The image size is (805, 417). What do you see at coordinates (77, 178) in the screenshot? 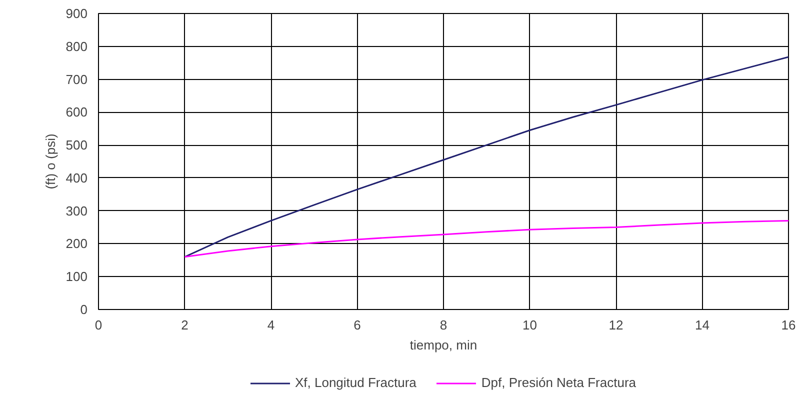
I see `y-tick-label: 400` at bounding box center [77, 178].